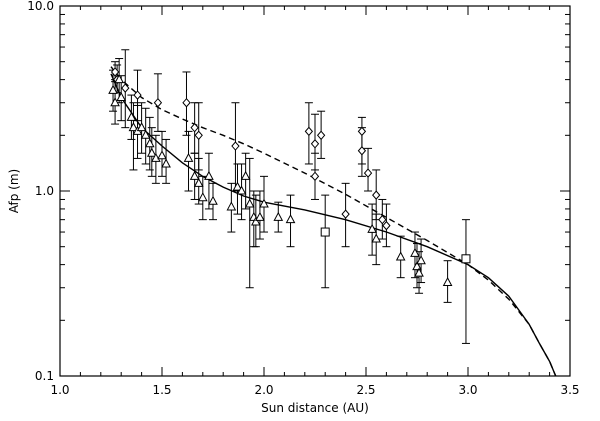 This screenshot has height=421, width=600. What do you see at coordinates (44, 376) in the screenshot?
I see `y-tick-label: 0.1` at bounding box center [44, 376].